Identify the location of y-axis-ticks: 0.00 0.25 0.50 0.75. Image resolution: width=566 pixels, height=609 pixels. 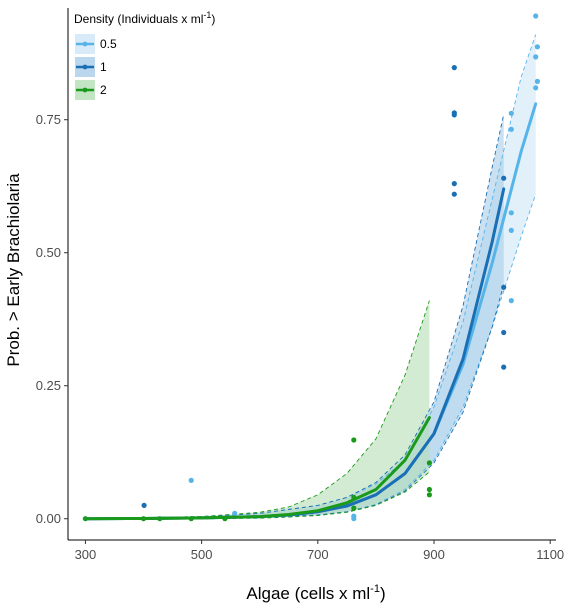
(52, 319).